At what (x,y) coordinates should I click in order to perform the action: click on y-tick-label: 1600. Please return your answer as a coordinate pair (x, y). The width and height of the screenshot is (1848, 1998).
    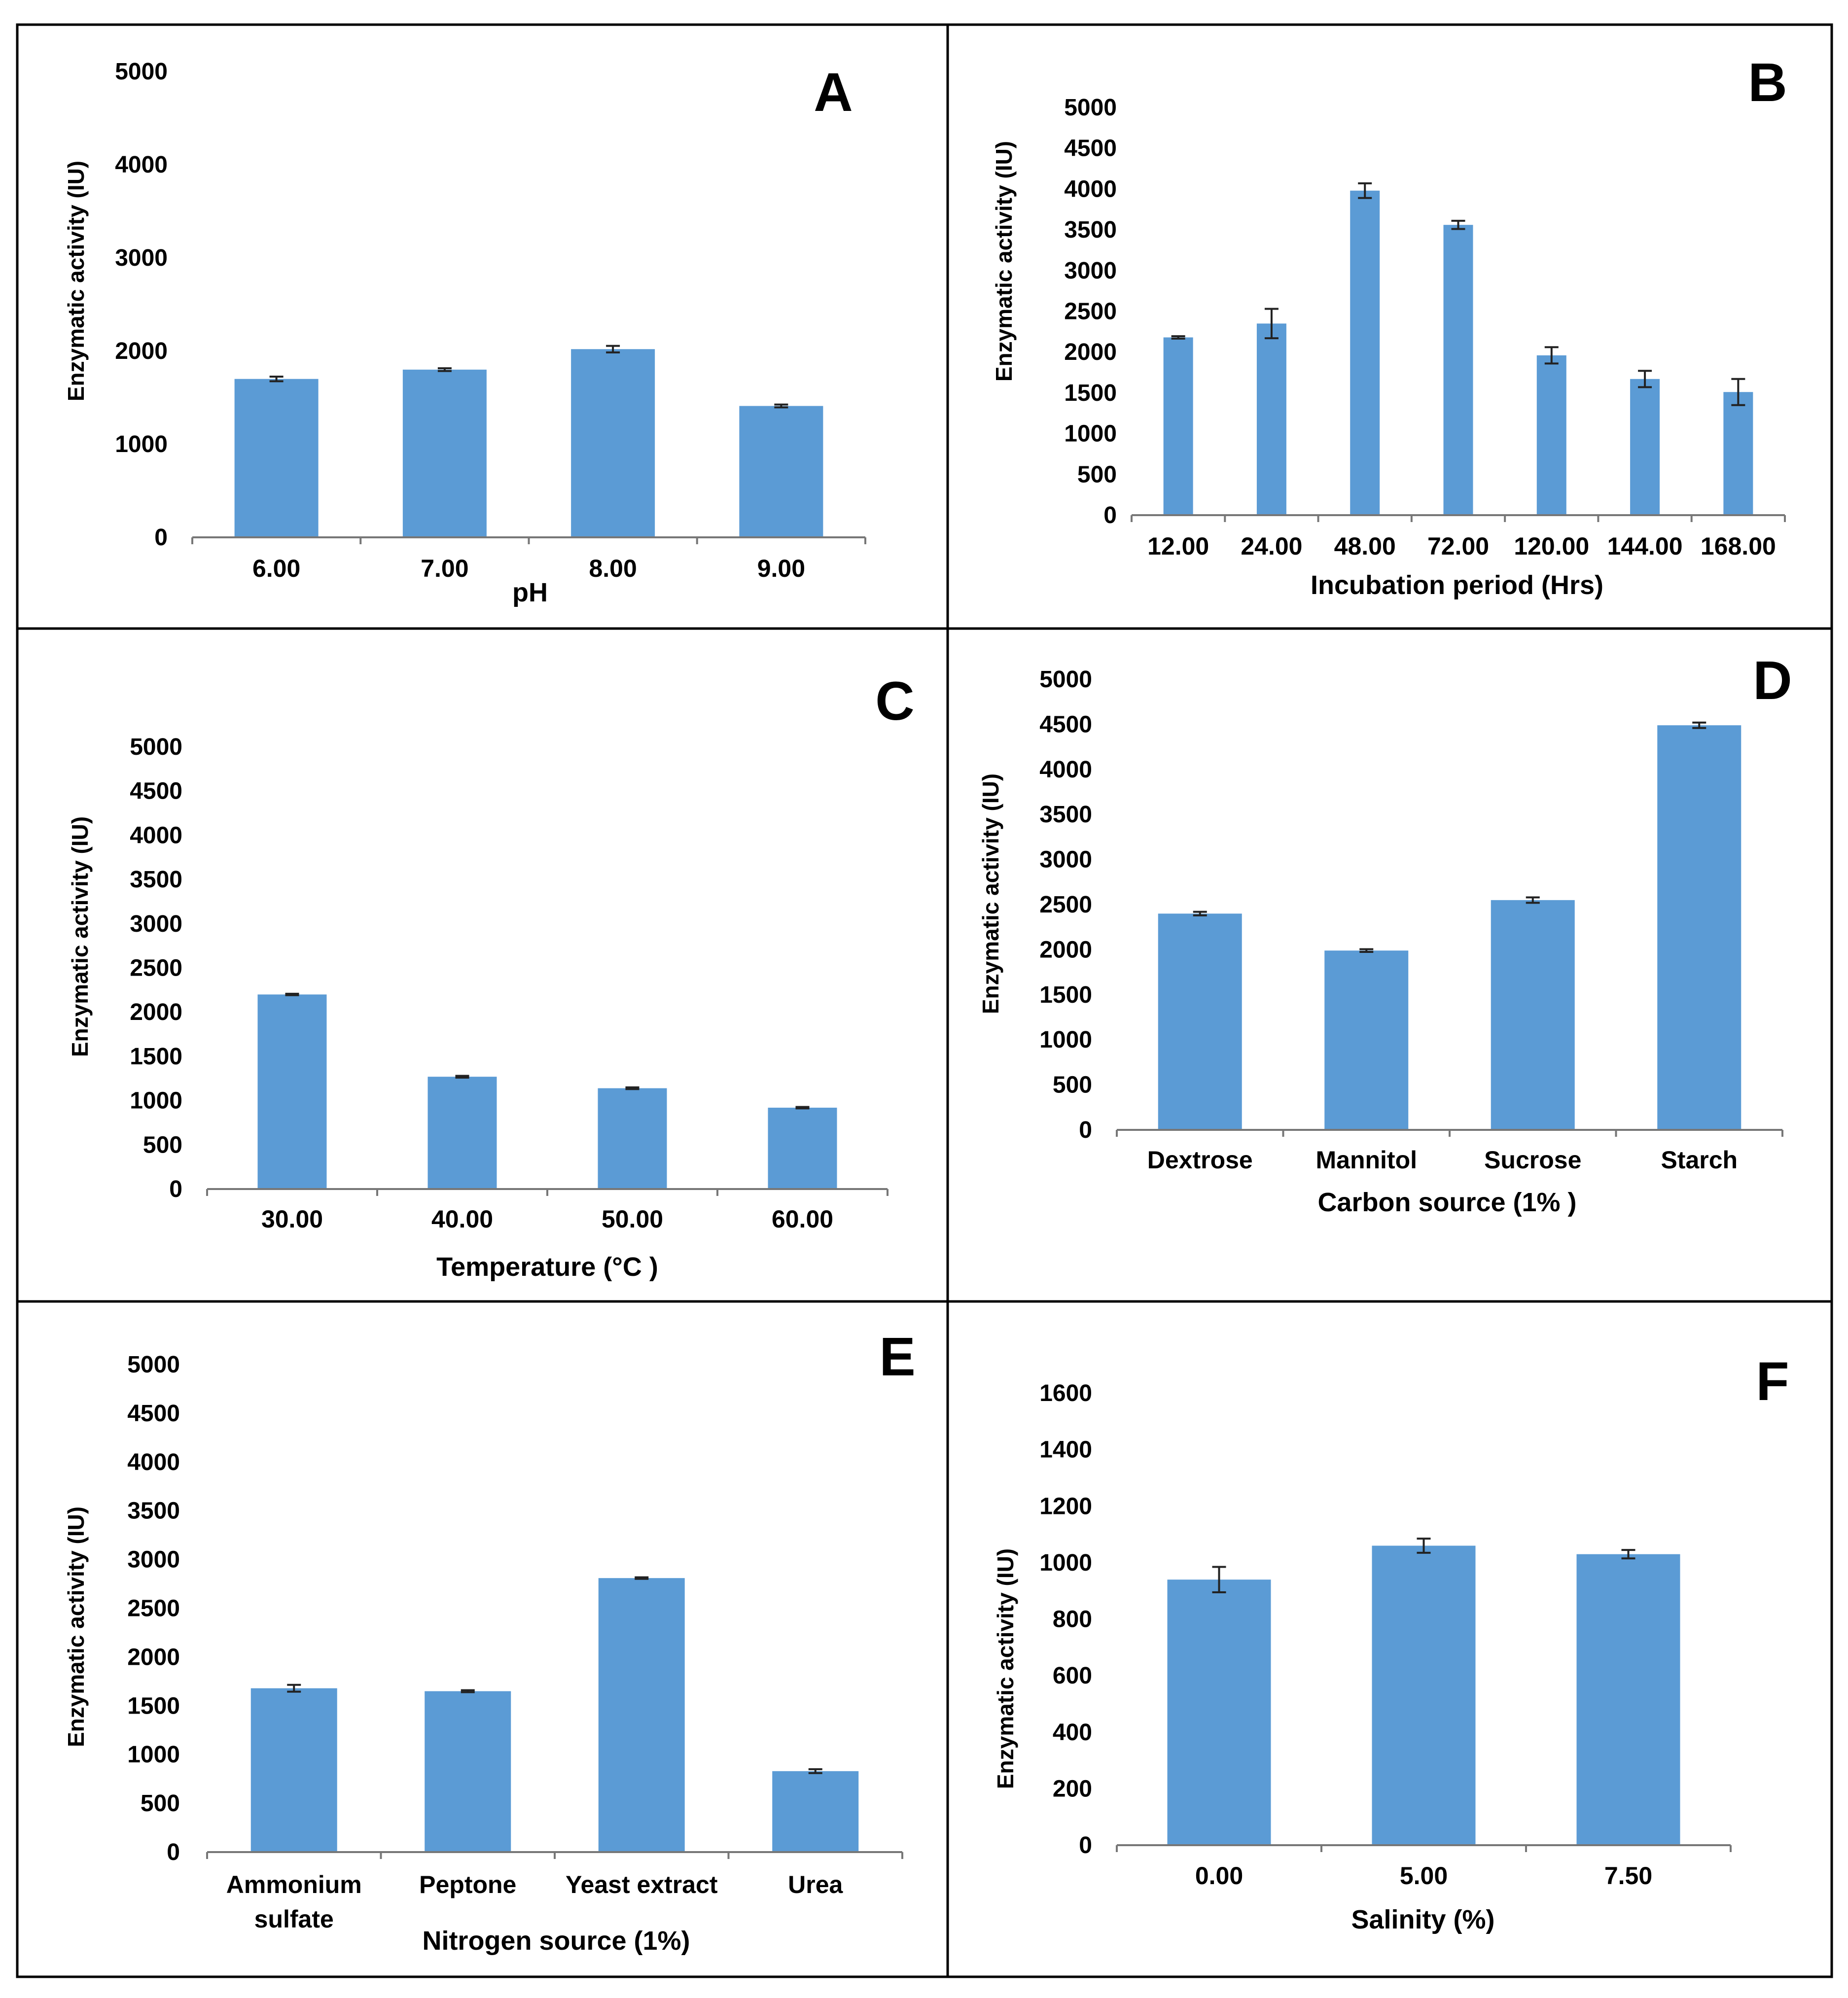
    Looking at the image, I should click on (1066, 1393).